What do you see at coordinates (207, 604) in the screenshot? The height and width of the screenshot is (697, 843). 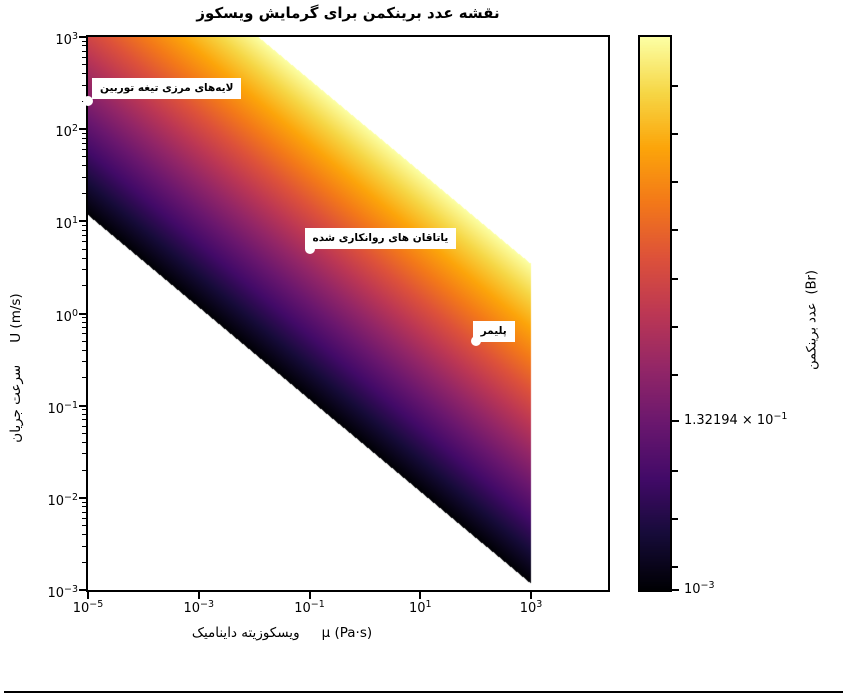 I see `x-tick-label-exp: −3` at bounding box center [207, 604].